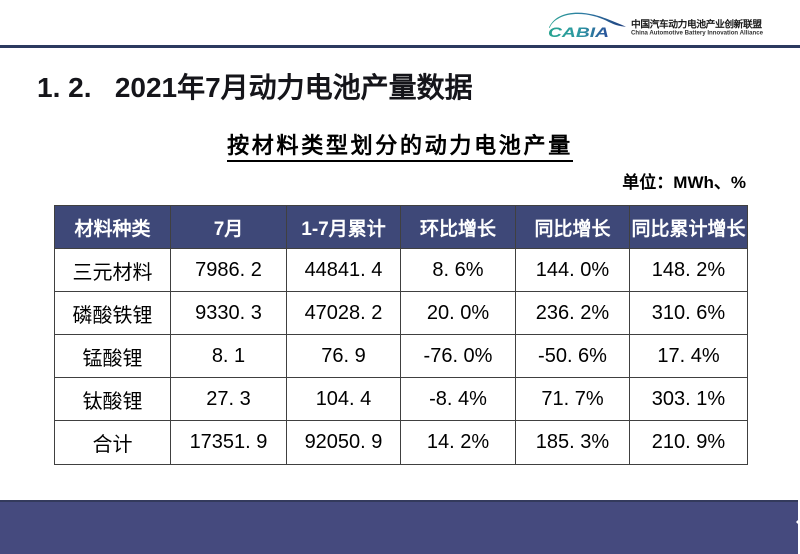 Image resolution: width=800 pixels, height=554 pixels. What do you see at coordinates (578, 32) in the screenshot?
I see `svg-text: CABIA` at bounding box center [578, 32].